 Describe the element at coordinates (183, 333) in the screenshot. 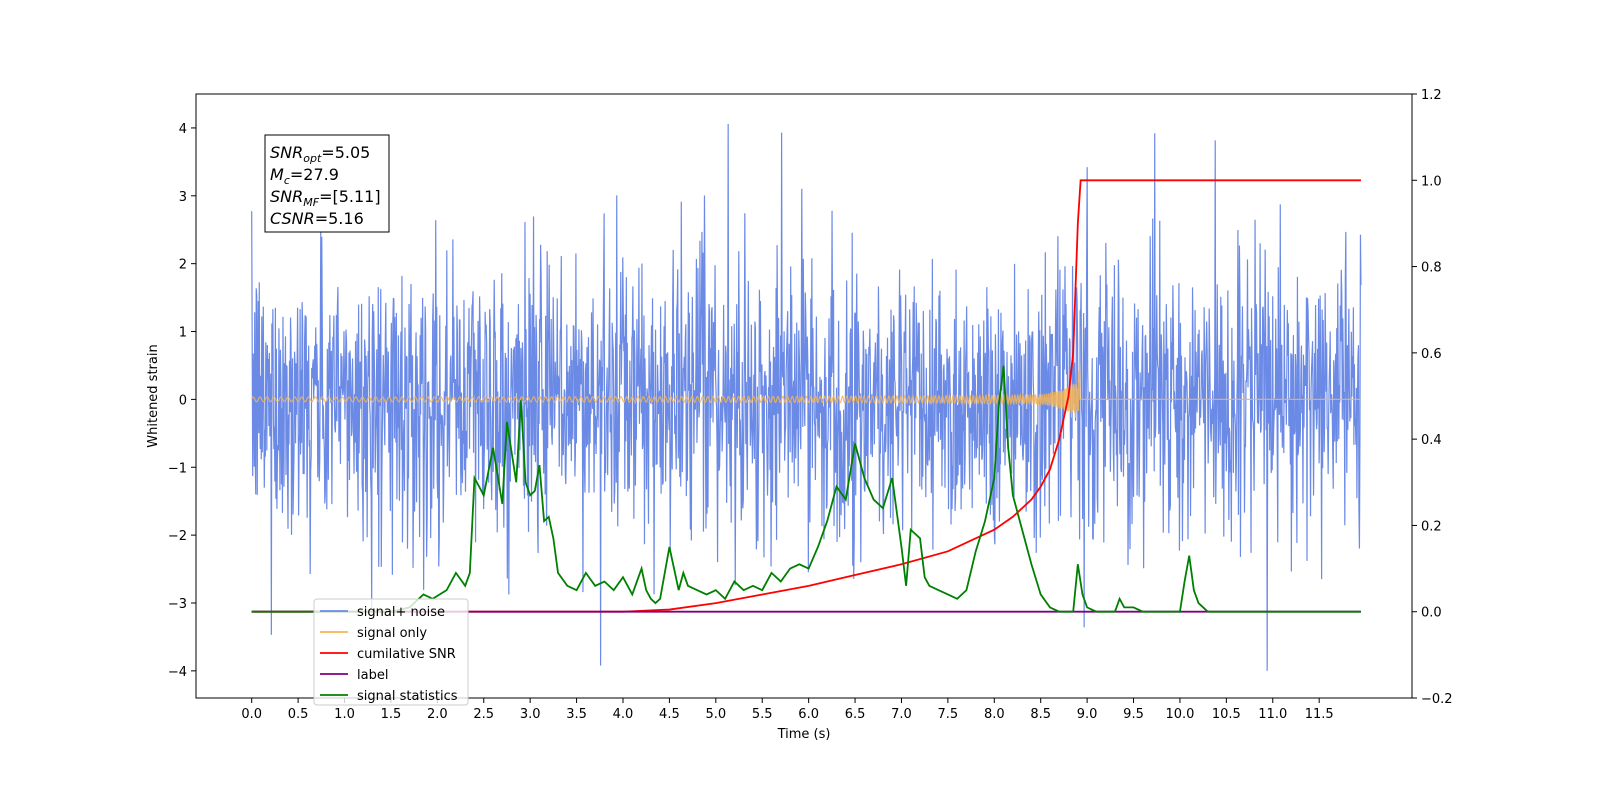

I see `y-left-tick-label: 1` at that location.